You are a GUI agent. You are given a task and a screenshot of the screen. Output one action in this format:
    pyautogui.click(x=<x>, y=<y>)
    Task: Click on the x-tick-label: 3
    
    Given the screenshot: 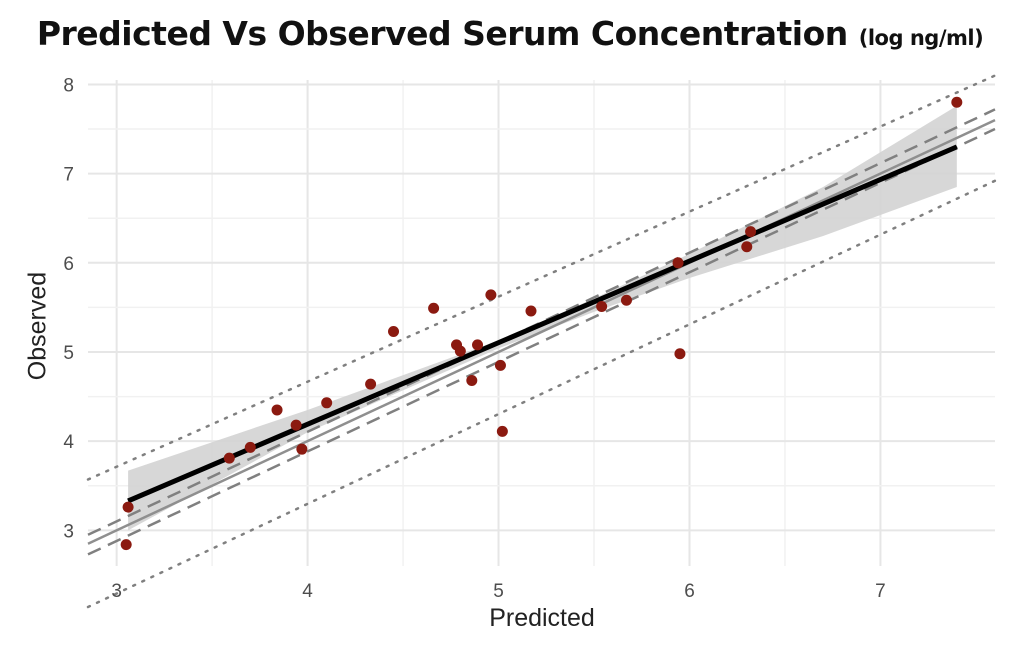 What is the action you would take?
    pyautogui.click(x=116, y=591)
    